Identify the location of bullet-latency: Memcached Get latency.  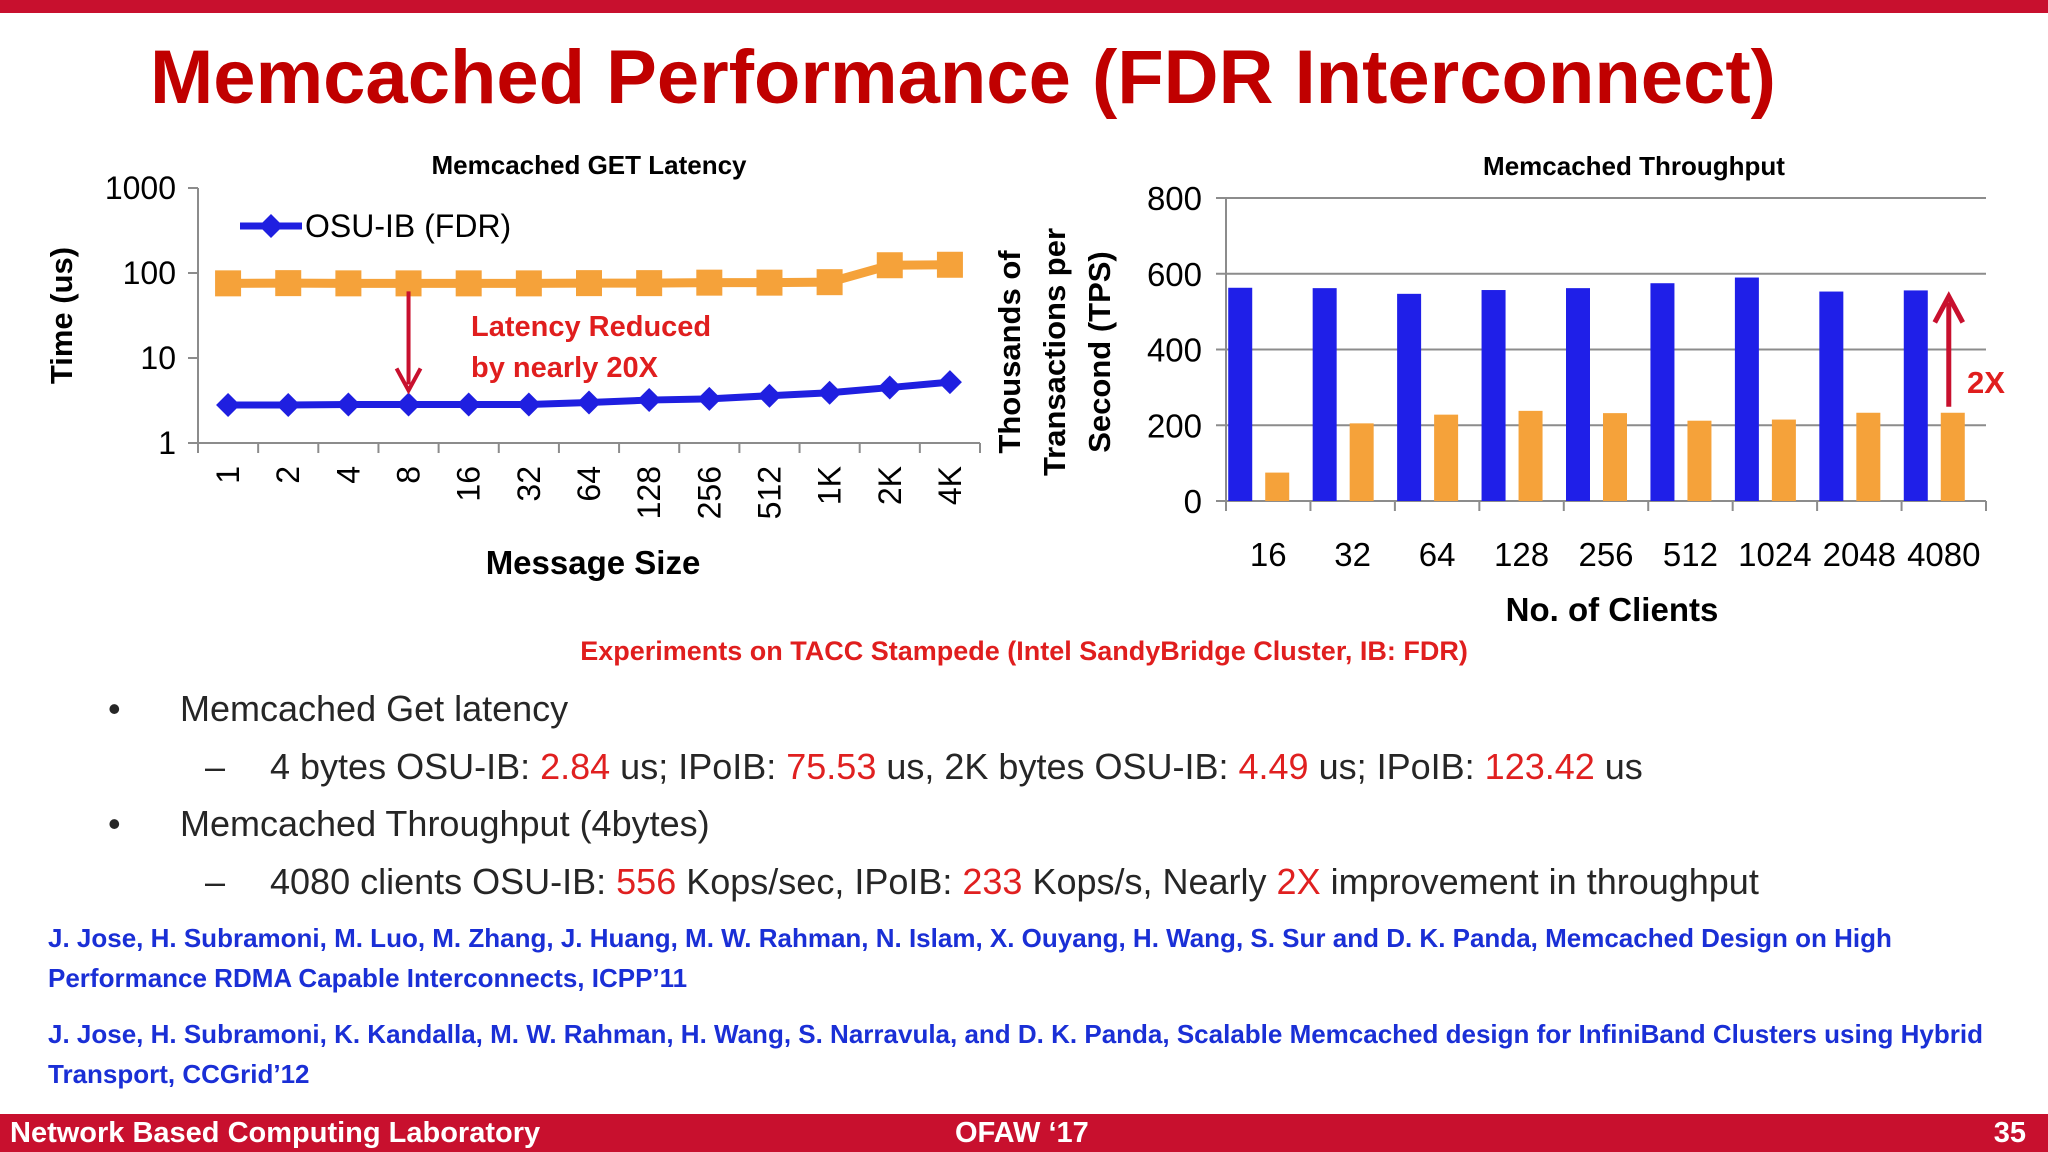
(374, 708).